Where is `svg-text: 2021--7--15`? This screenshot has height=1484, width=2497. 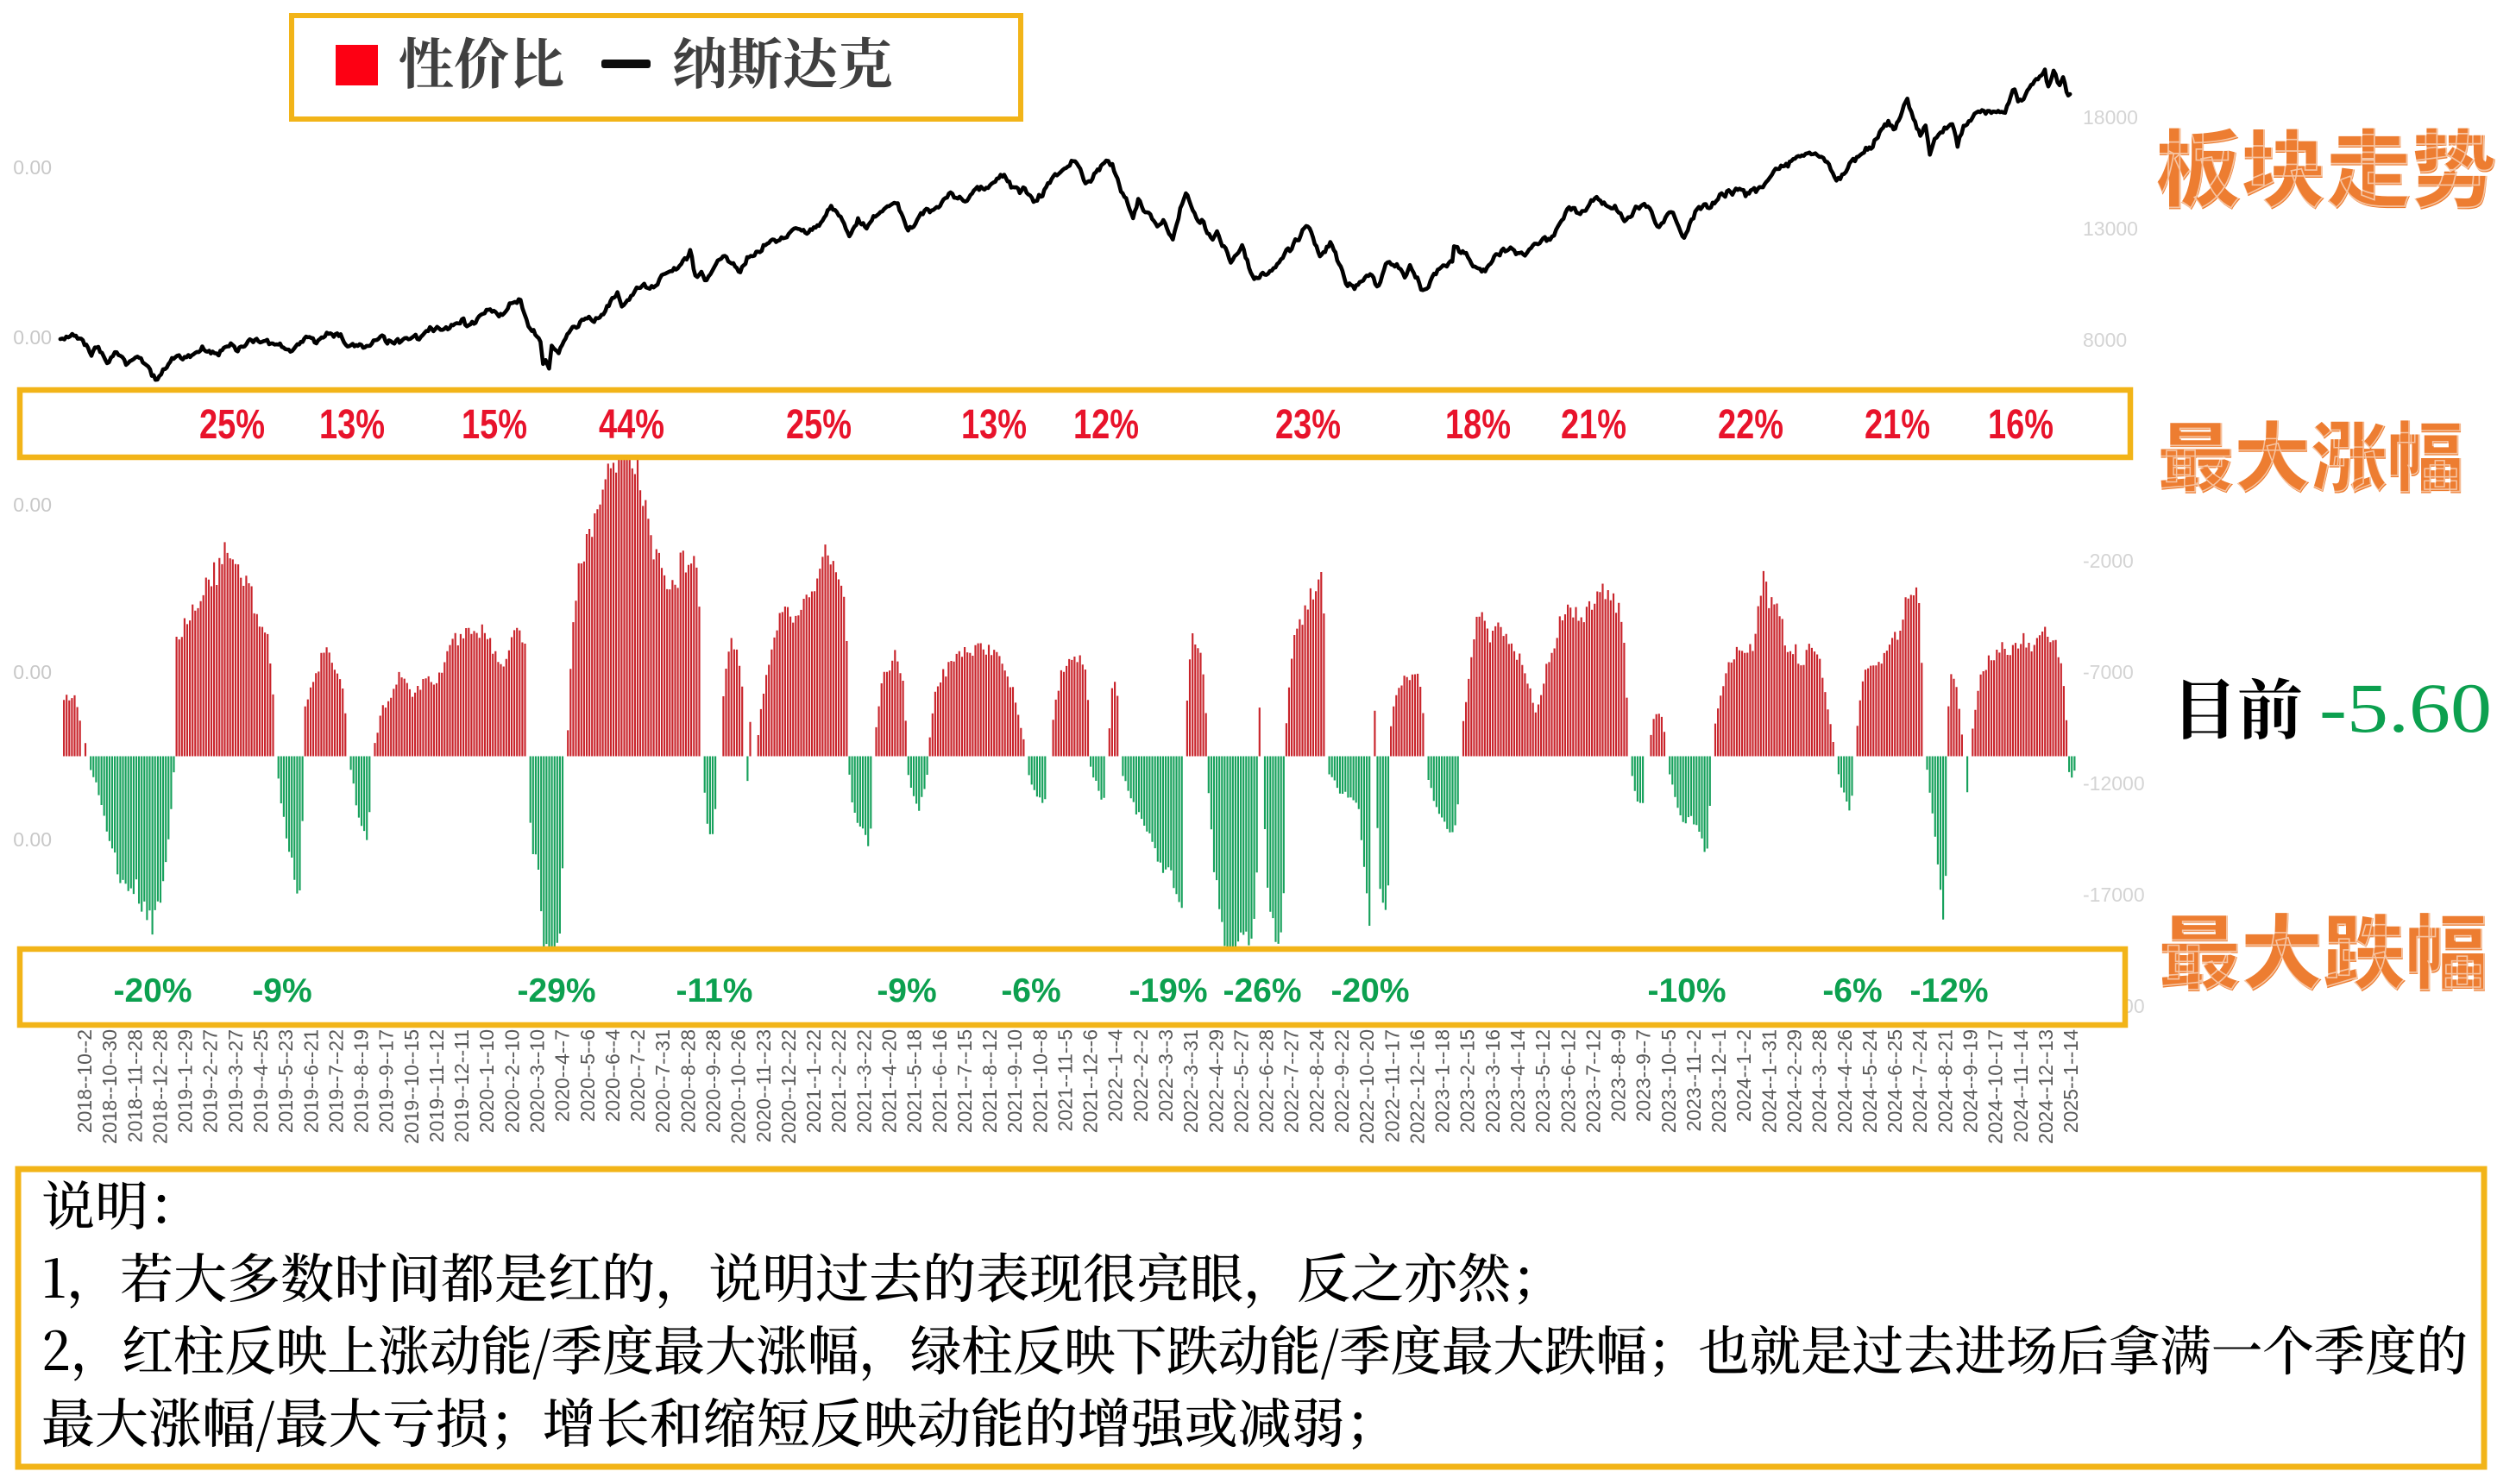 svg-text: 2021--7--15 is located at coordinates (965, 1081).